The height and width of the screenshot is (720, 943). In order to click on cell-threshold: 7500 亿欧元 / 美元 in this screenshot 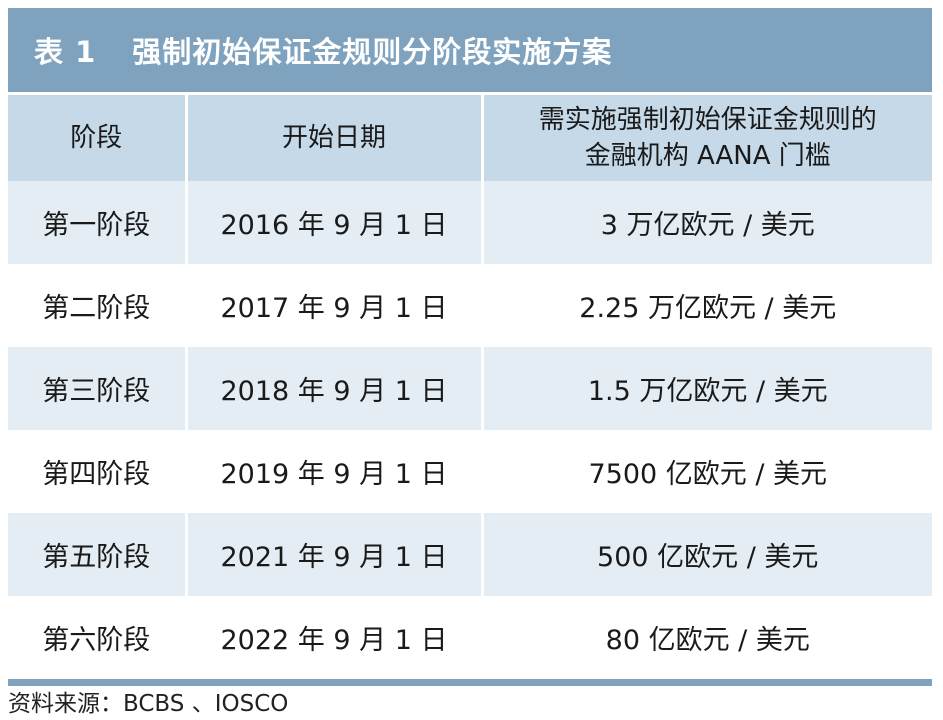, I will do `click(707, 471)`.